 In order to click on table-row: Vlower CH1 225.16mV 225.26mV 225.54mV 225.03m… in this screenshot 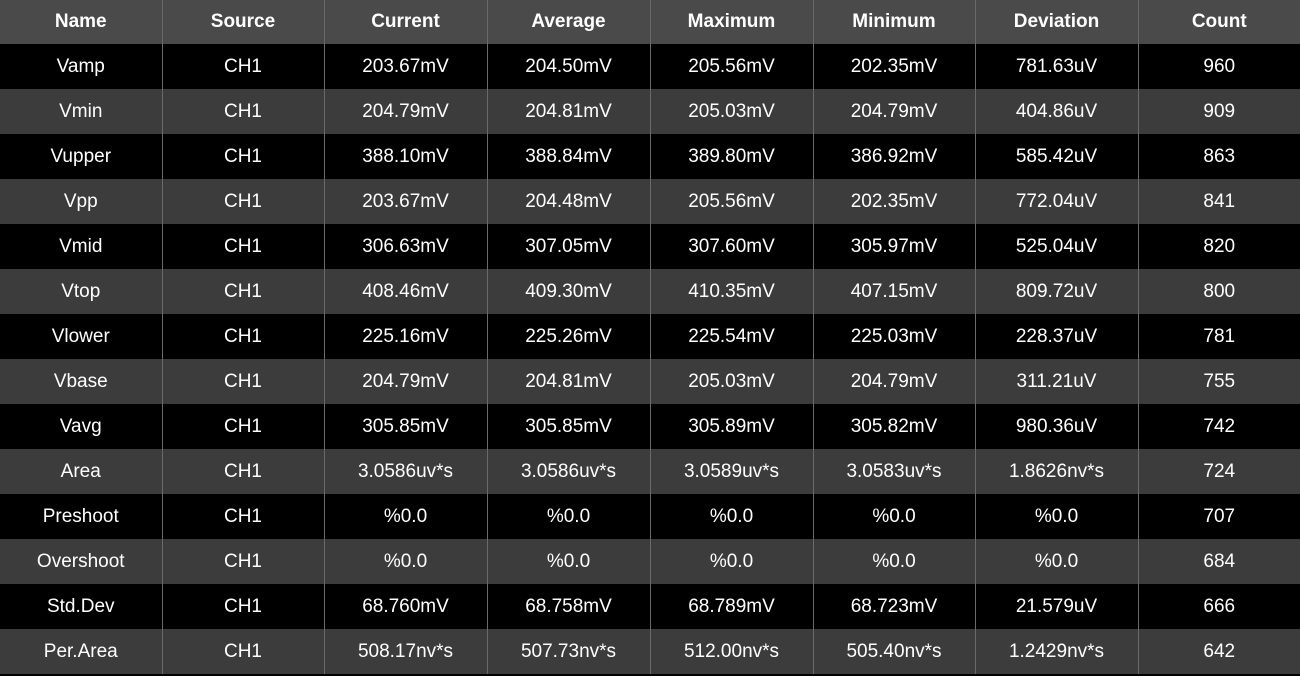, I will do `click(650, 336)`.